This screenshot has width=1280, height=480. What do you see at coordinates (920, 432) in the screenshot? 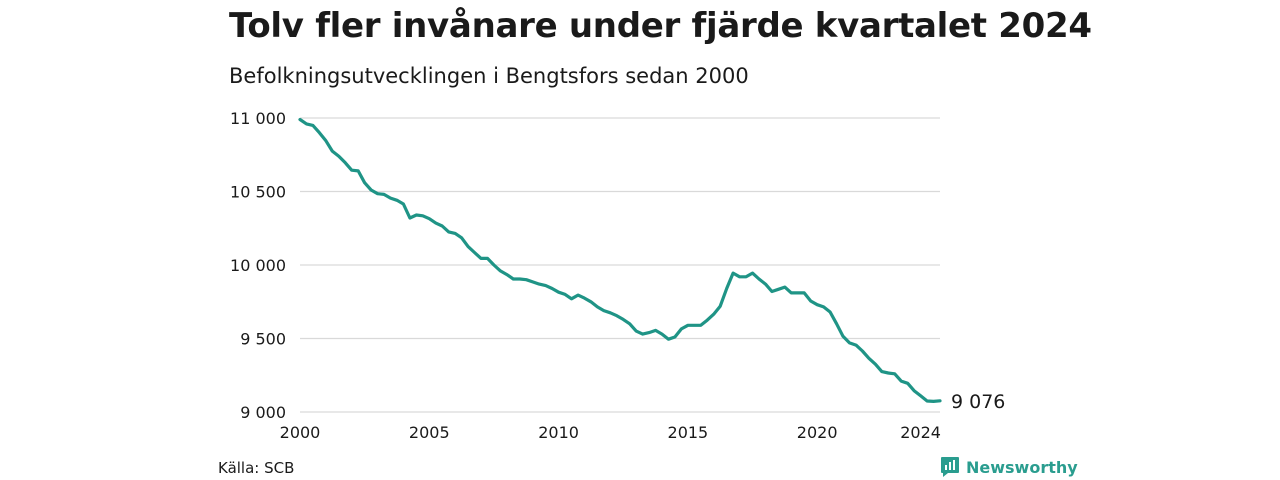
I see `x-tick-label: 2024` at bounding box center [920, 432].